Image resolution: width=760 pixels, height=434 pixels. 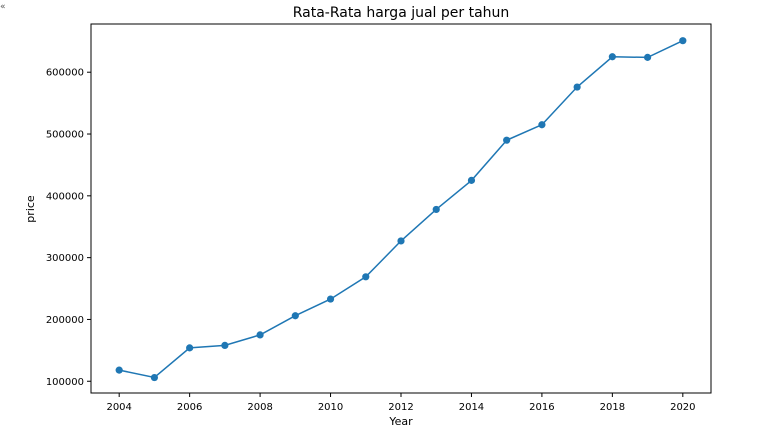 I want to click on y-tick-label: 600000, so click(x=65, y=73).